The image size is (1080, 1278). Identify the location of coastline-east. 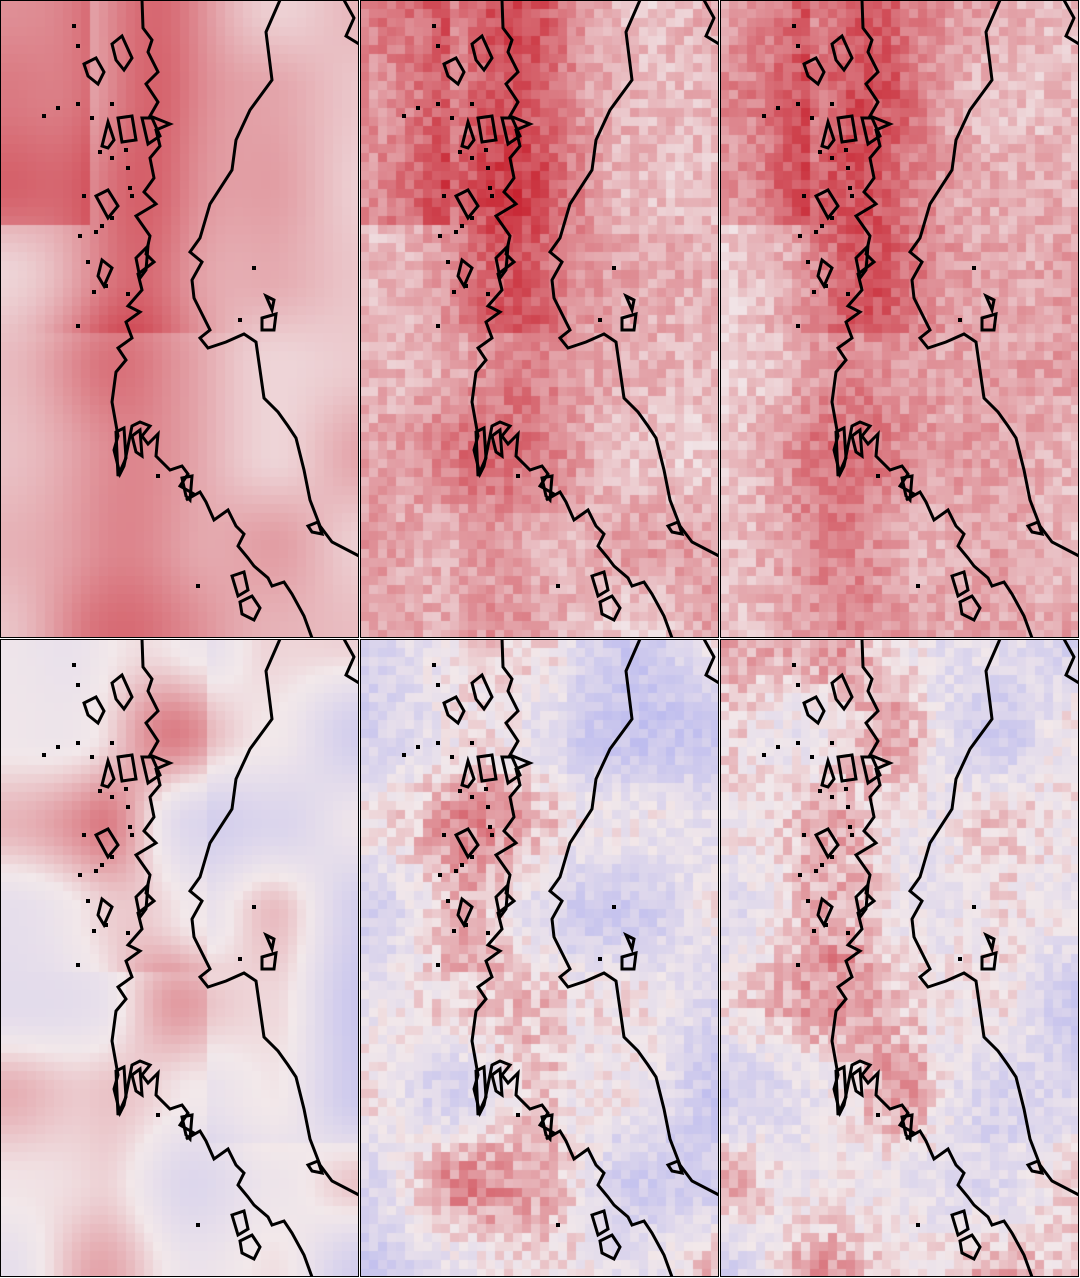
(273, 279).